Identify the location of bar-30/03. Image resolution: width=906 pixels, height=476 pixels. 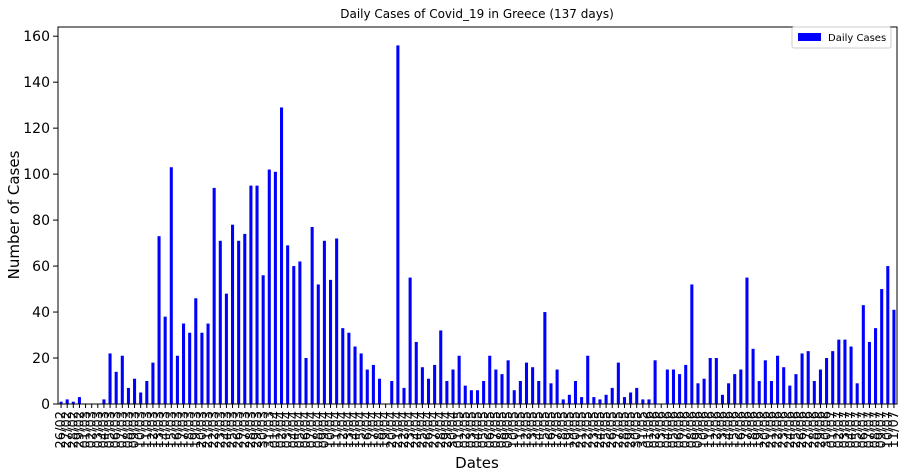
(263, 339).